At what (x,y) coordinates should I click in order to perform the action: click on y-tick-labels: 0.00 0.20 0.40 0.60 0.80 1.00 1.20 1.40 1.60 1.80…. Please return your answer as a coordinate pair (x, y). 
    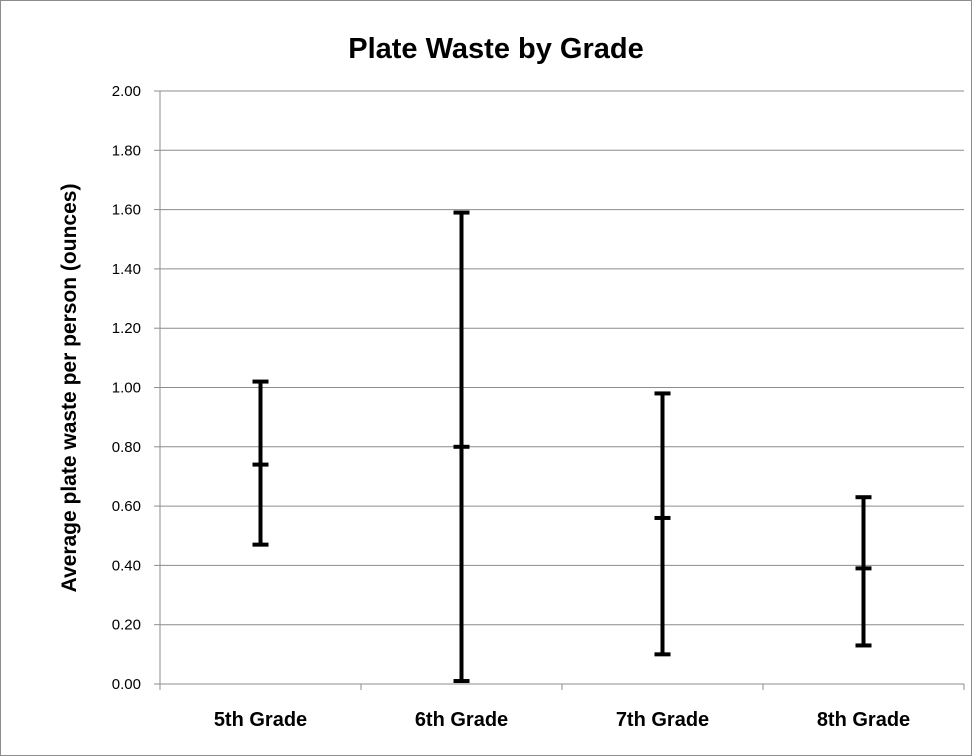
    Looking at the image, I should click on (126, 388).